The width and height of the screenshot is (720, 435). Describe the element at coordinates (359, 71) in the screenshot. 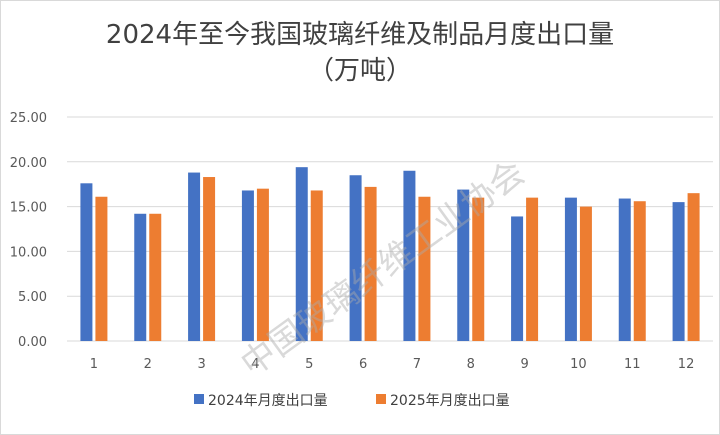

I see `chart-title-unit: （万吨）` at that location.